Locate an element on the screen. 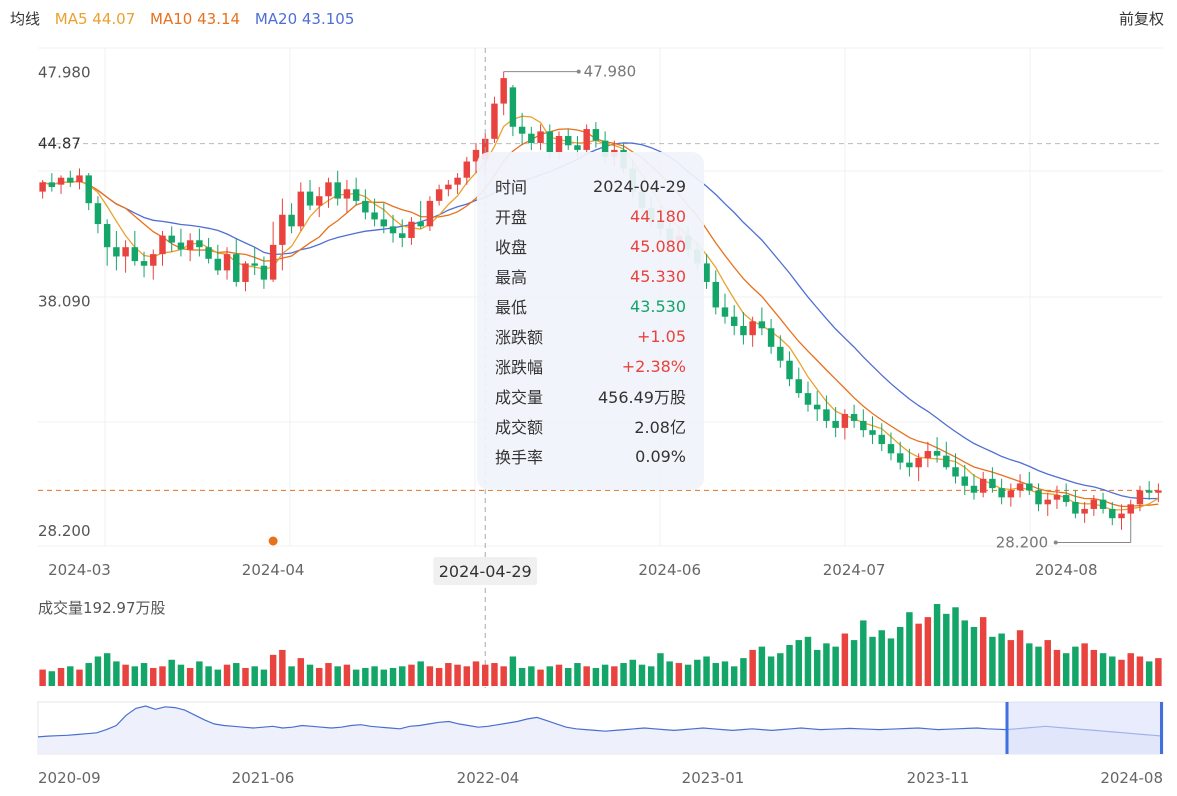 Image resolution: width=1177 pixels, height=796 pixels. navigator-tick-label: 2023-01 is located at coordinates (713, 778).